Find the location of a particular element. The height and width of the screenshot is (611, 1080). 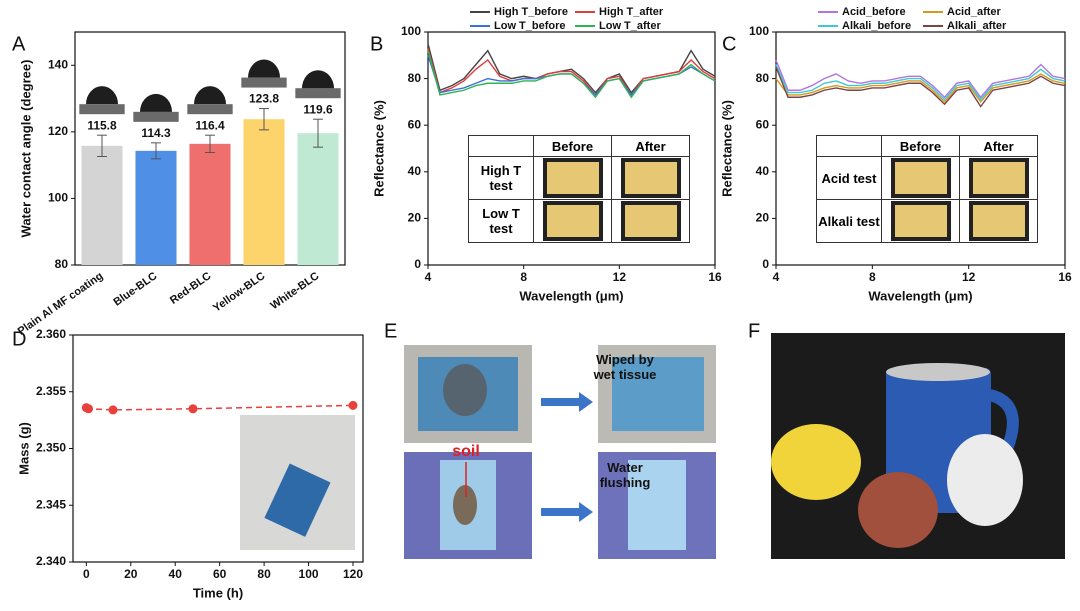

x-tick-label: 120 is located at coordinates (353, 574).